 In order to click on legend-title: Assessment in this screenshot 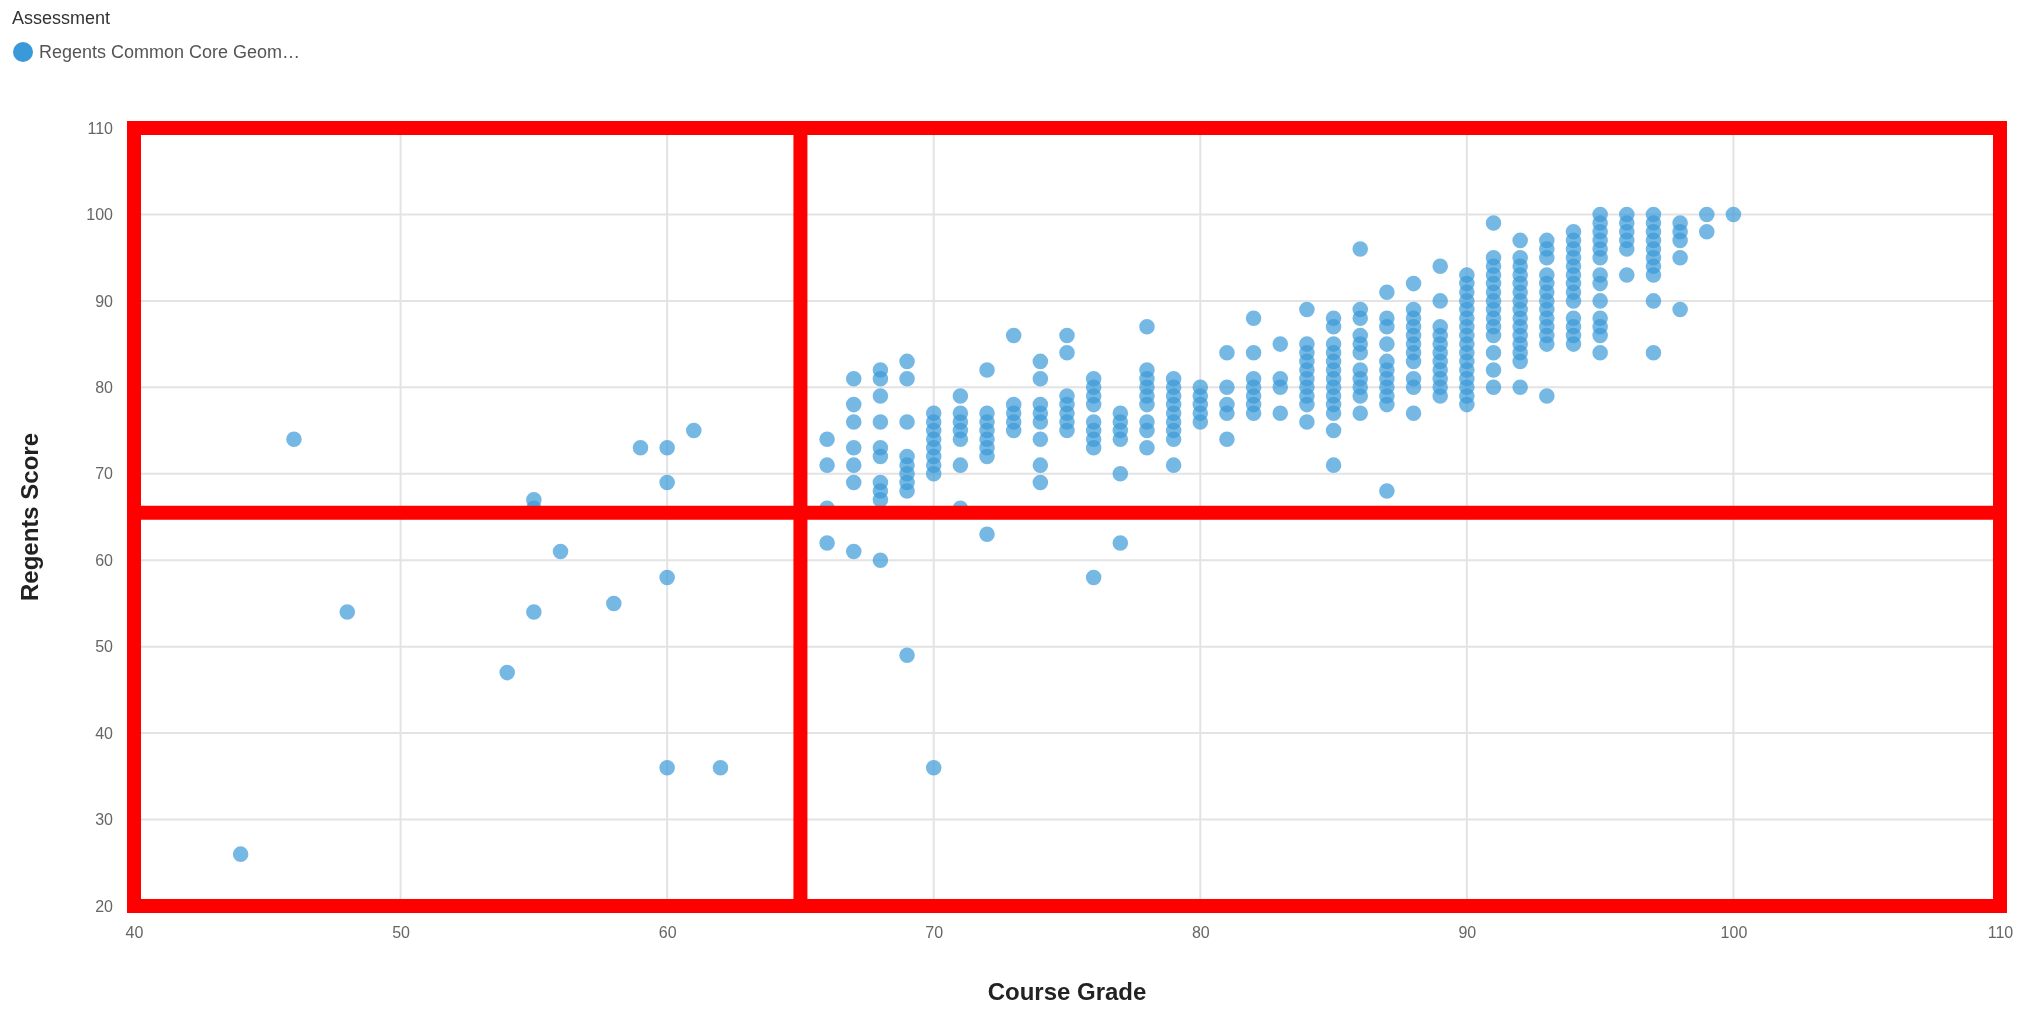, I will do `click(61, 18)`.